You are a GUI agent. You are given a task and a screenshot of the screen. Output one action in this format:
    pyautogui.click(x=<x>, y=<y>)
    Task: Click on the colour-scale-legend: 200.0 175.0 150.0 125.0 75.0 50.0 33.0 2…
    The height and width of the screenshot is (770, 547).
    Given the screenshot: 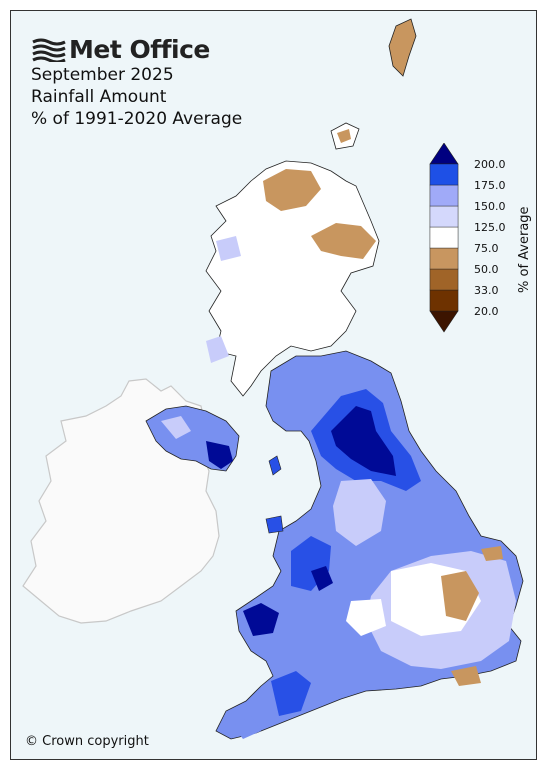 What is the action you would take?
    pyautogui.click(x=482, y=245)
    